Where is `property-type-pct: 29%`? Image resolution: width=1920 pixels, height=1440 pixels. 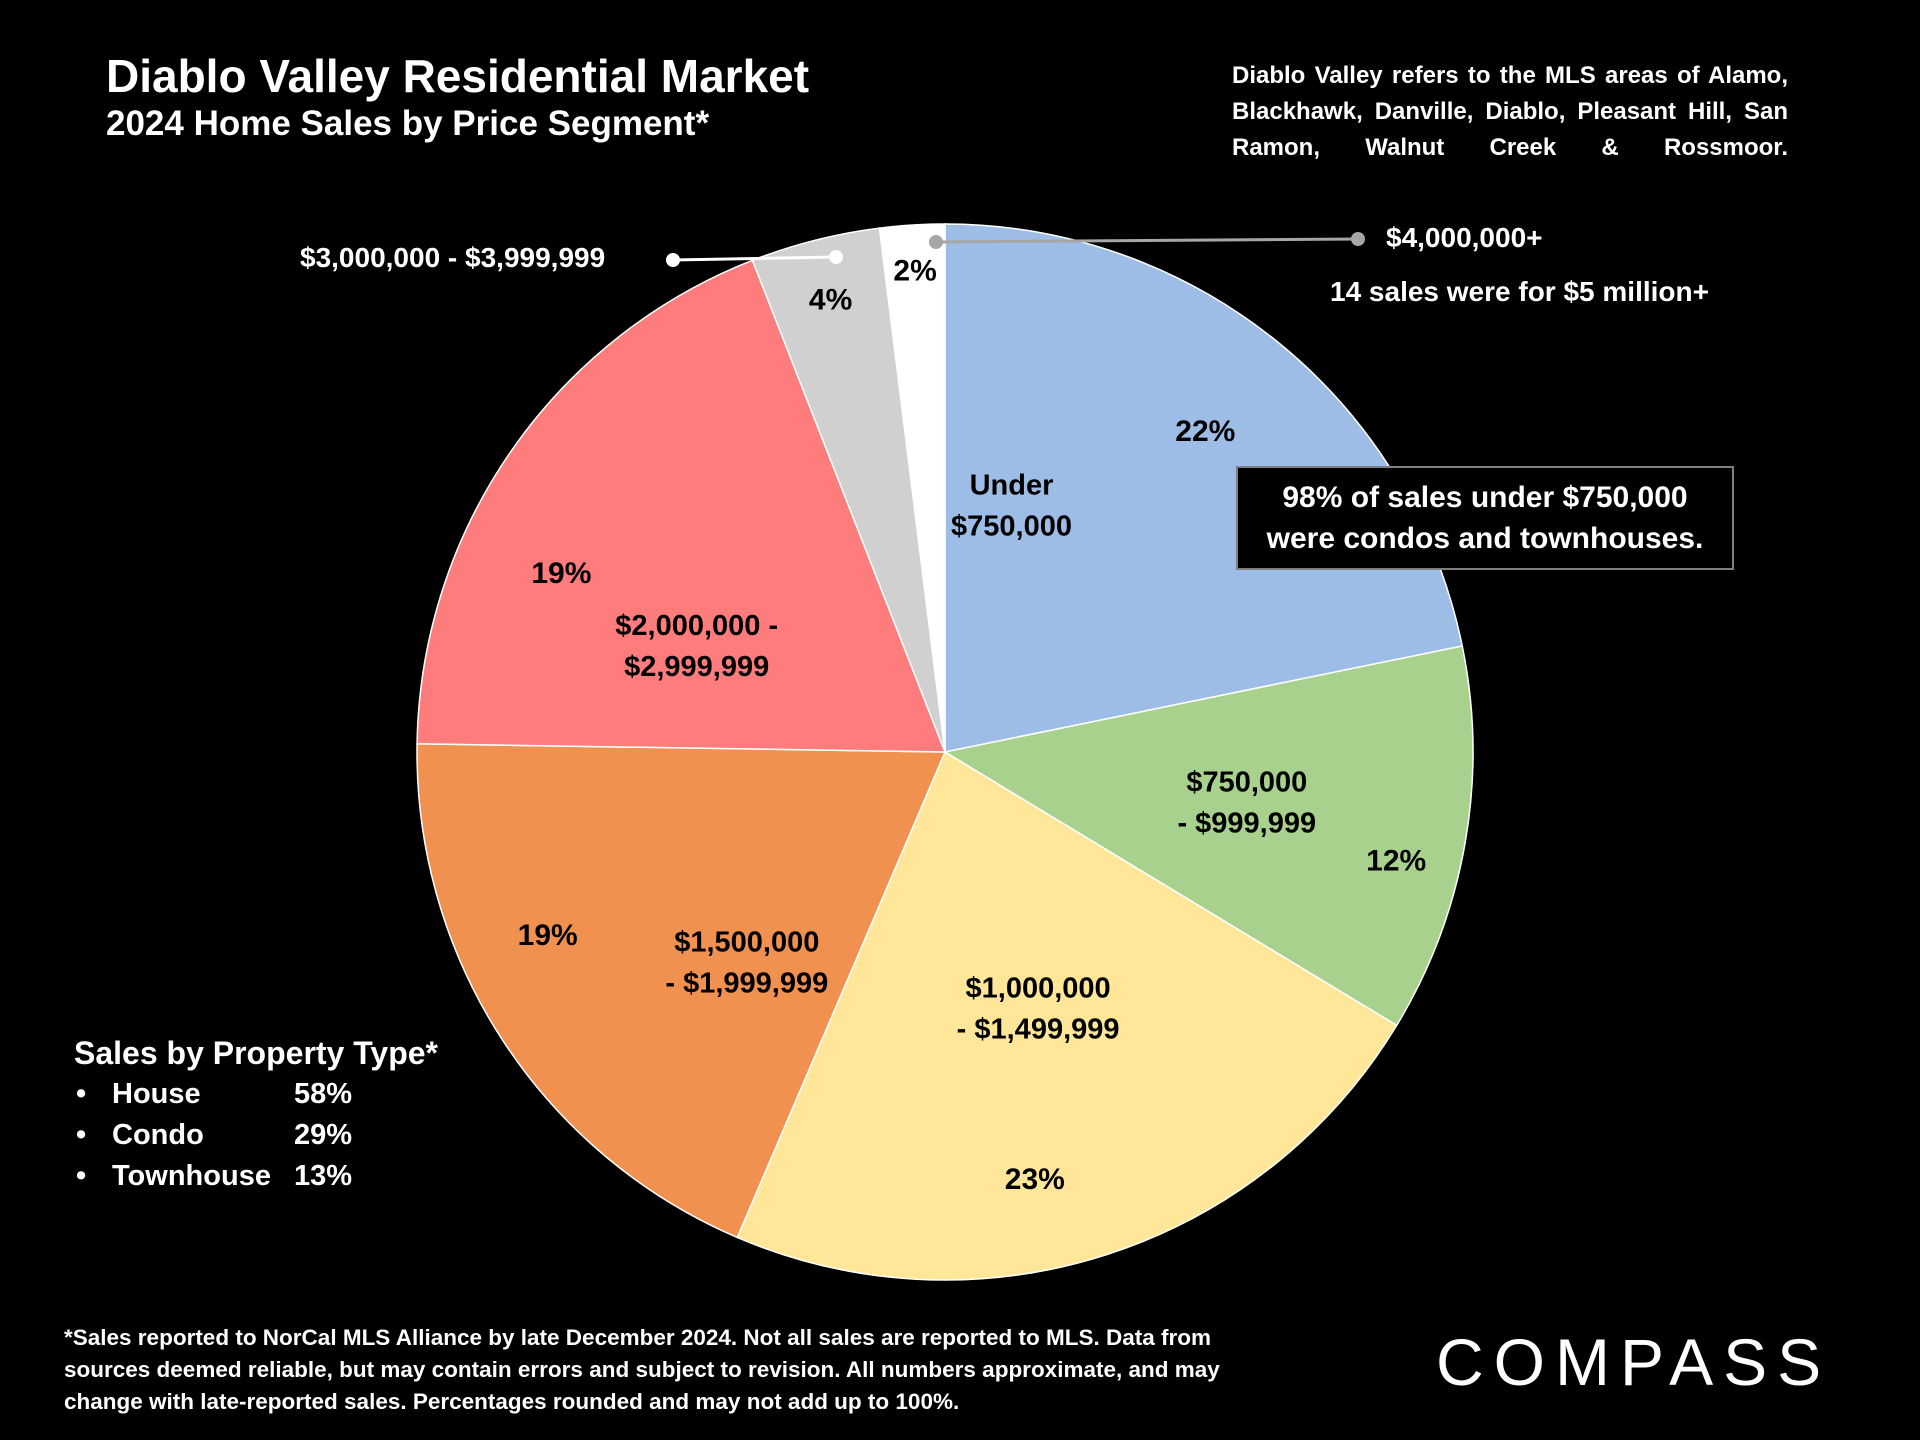
property-type-pct: 29% is located at coordinates (323, 1135).